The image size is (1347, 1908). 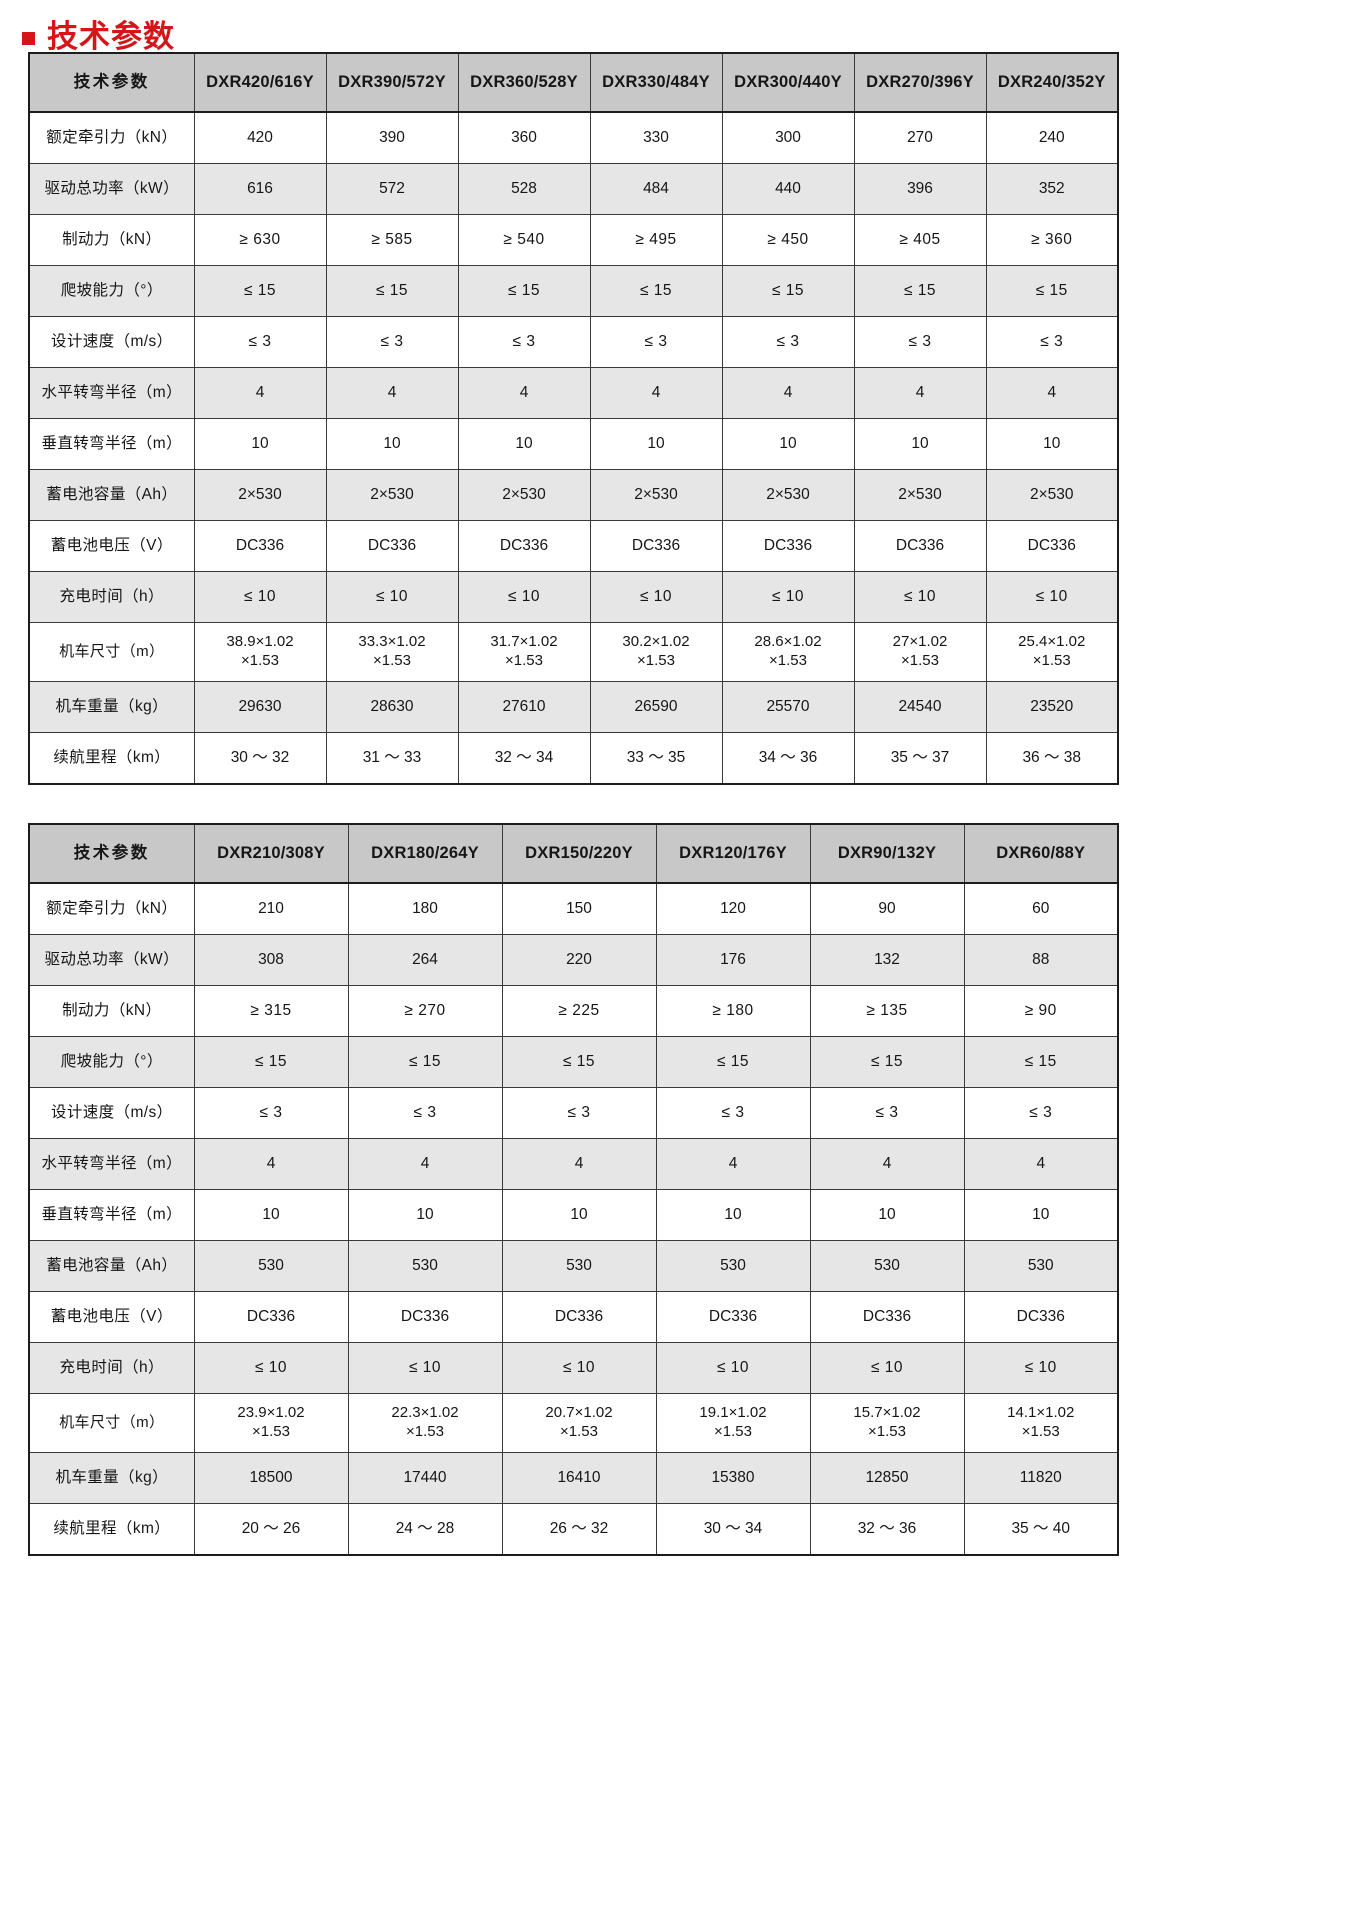 What do you see at coordinates (788, 189) in the screenshot?
I see `table-cell: 440` at bounding box center [788, 189].